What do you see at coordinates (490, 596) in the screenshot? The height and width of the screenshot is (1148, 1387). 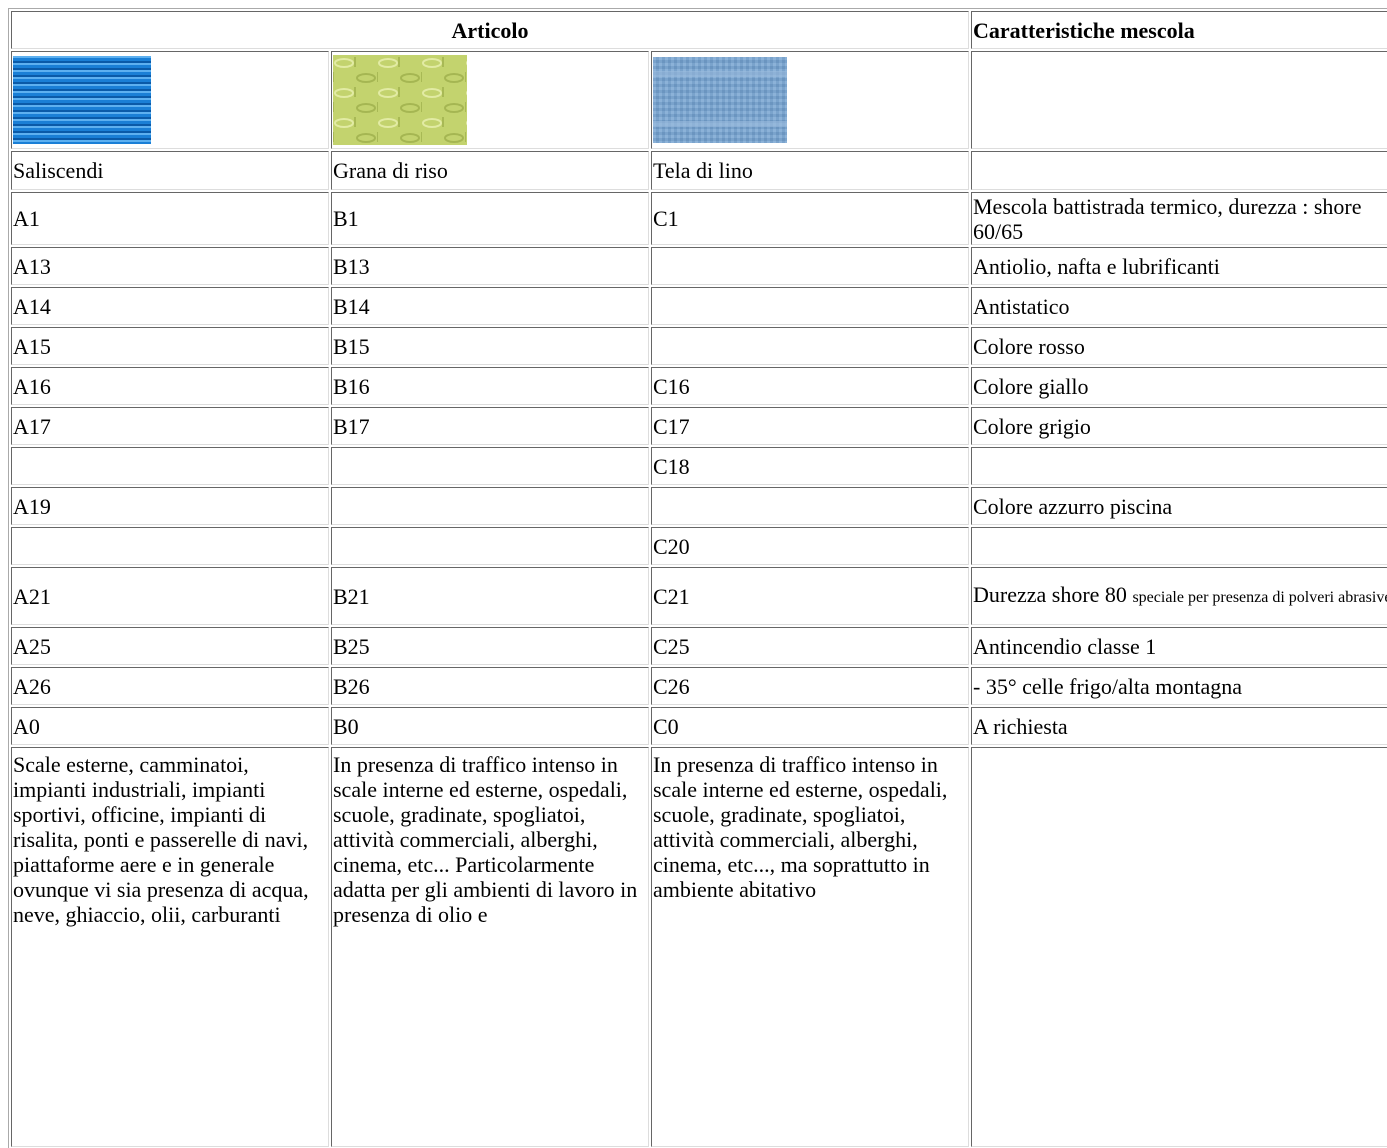 I see `code-cell: B21` at bounding box center [490, 596].